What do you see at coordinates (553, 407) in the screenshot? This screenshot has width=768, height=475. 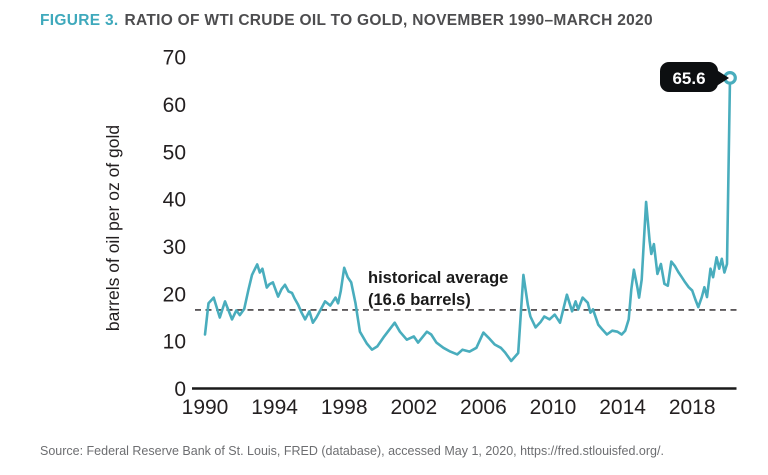 I see `x-tick-label: 2010` at bounding box center [553, 407].